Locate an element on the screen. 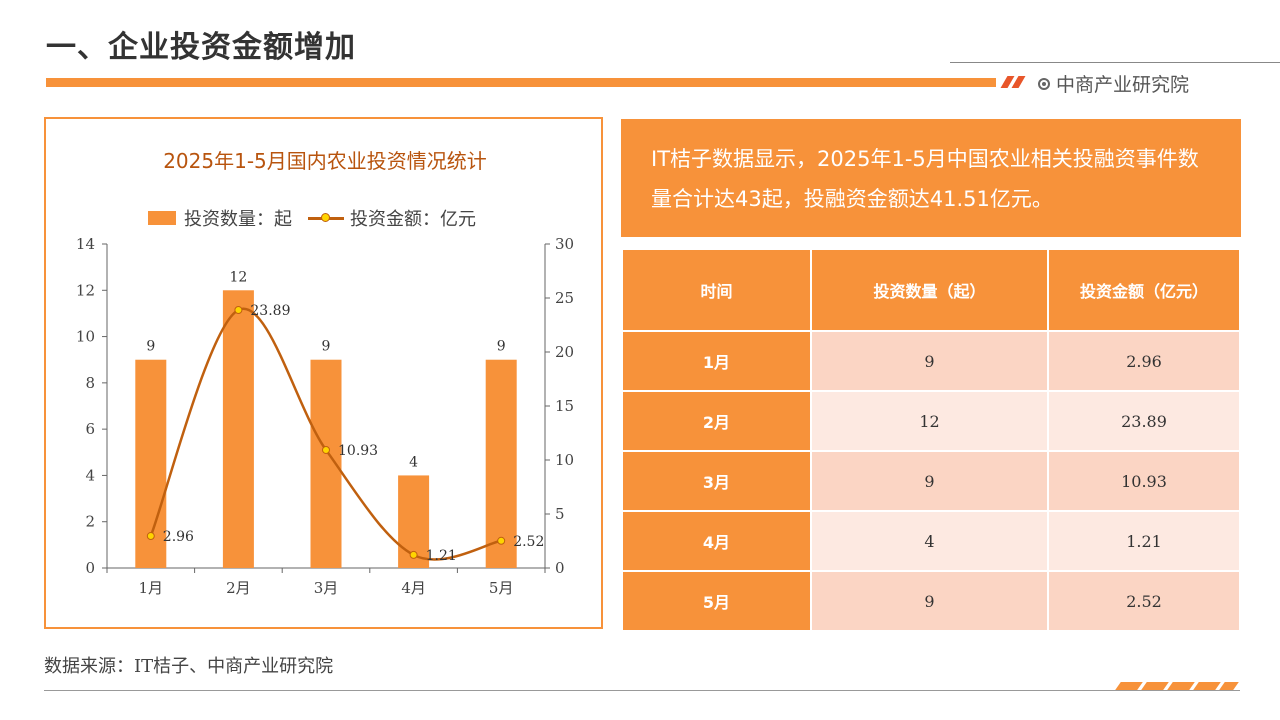 Image resolution: width=1280 pixels, height=720 pixels. x-tick-label: 3月 is located at coordinates (326, 588).